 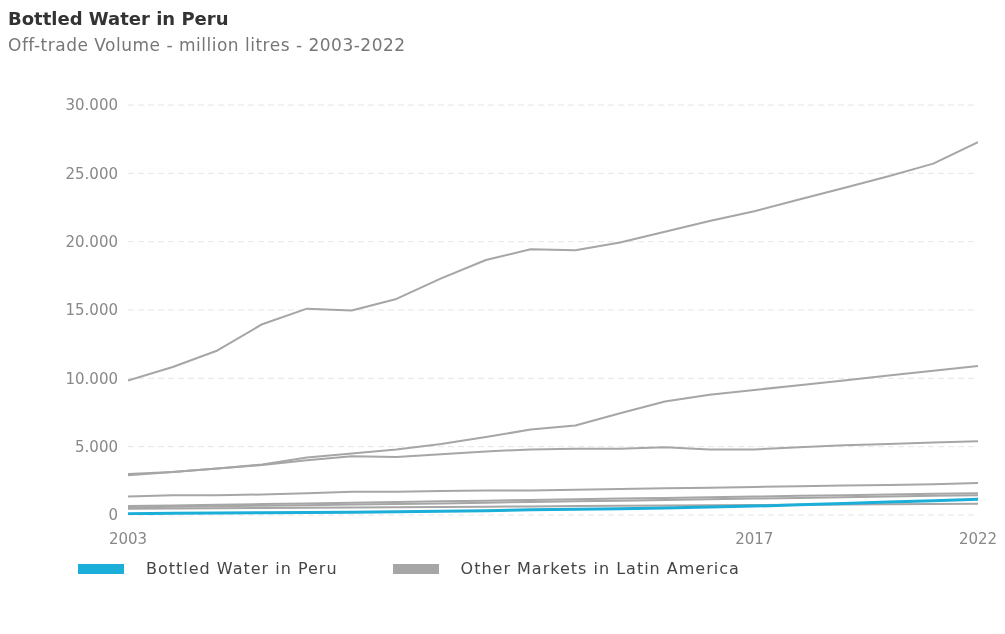 What do you see at coordinates (207, 45) in the screenshot?
I see `chart-subtitle: Off-trade Volume - million litres - 2003-2022` at bounding box center [207, 45].